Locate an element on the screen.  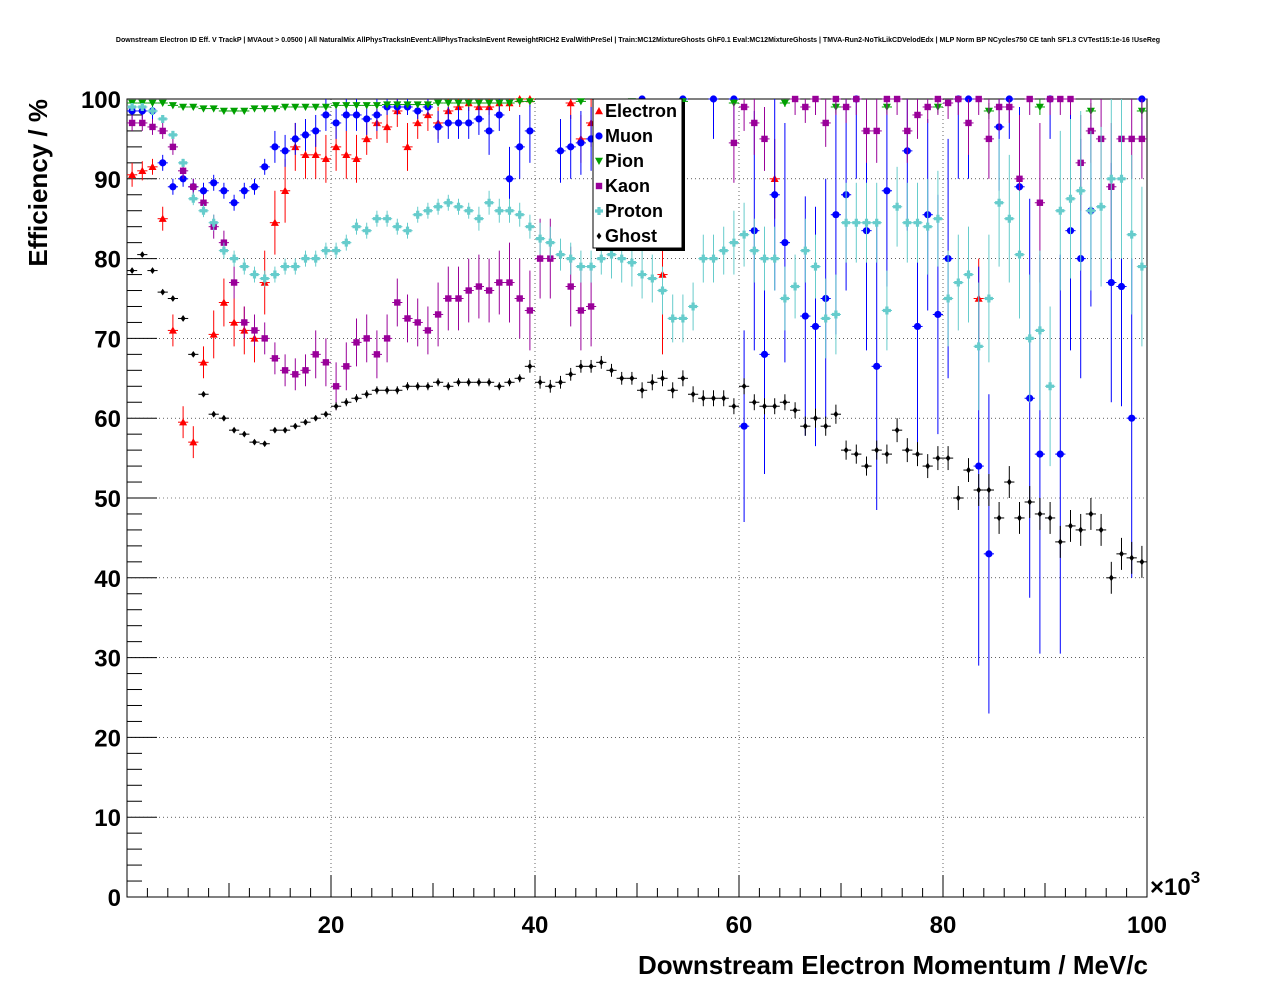
legend-muon-label: Muon is located at coordinates (629, 136).